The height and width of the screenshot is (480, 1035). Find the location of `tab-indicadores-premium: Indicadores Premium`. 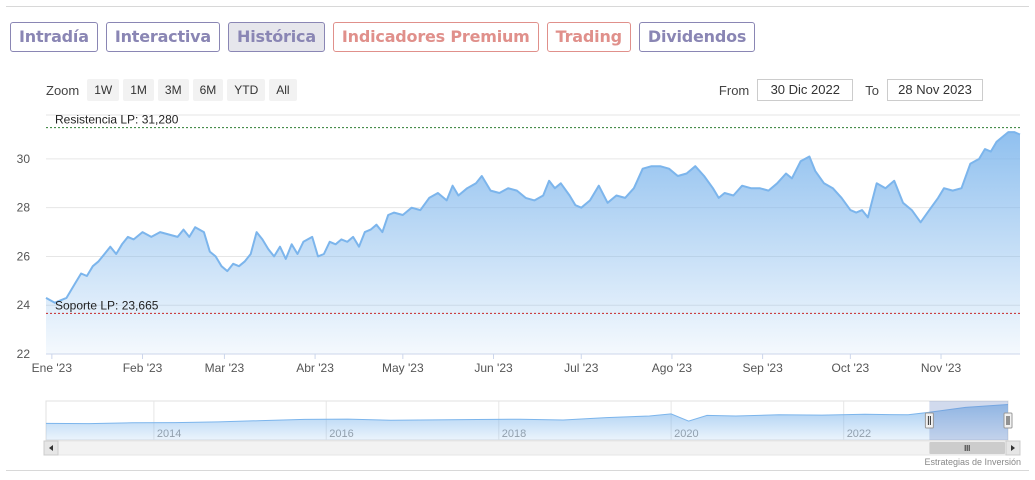

tab-indicadores-premium: Indicadores Premium is located at coordinates (435, 37).